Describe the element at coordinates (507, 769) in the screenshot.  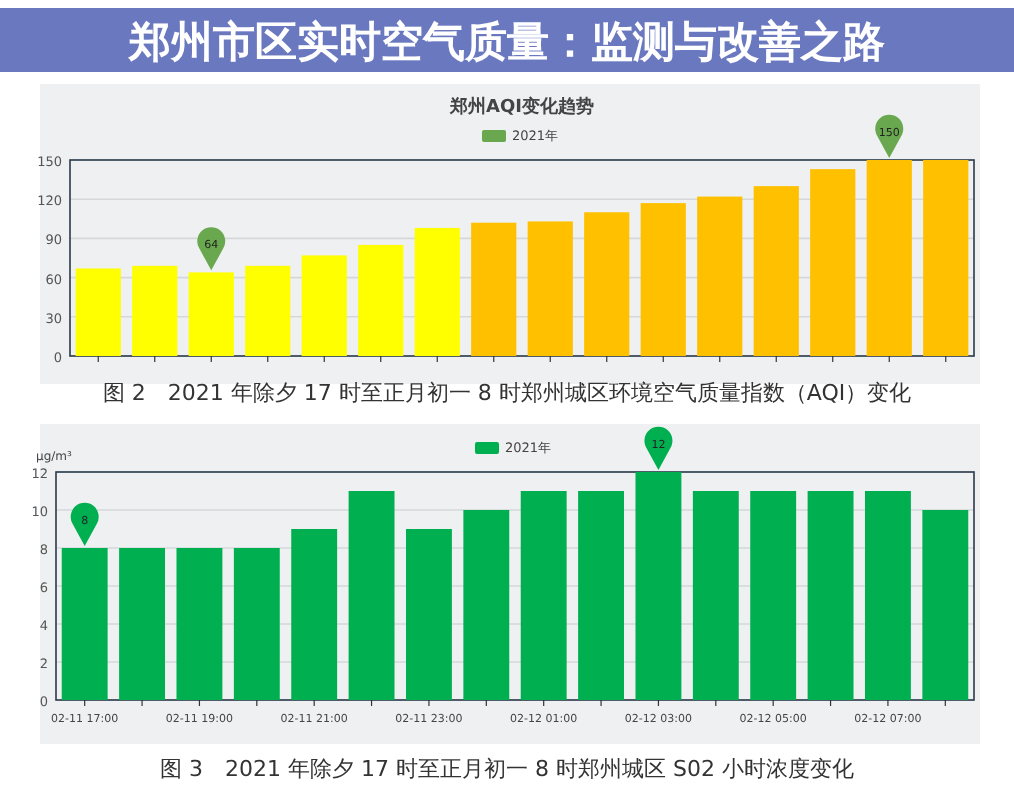
I see `caption: 图 3 2021 年除夕 17 时至正月初一 8 时郑州城区 S02 小时浓度变化` at that location.